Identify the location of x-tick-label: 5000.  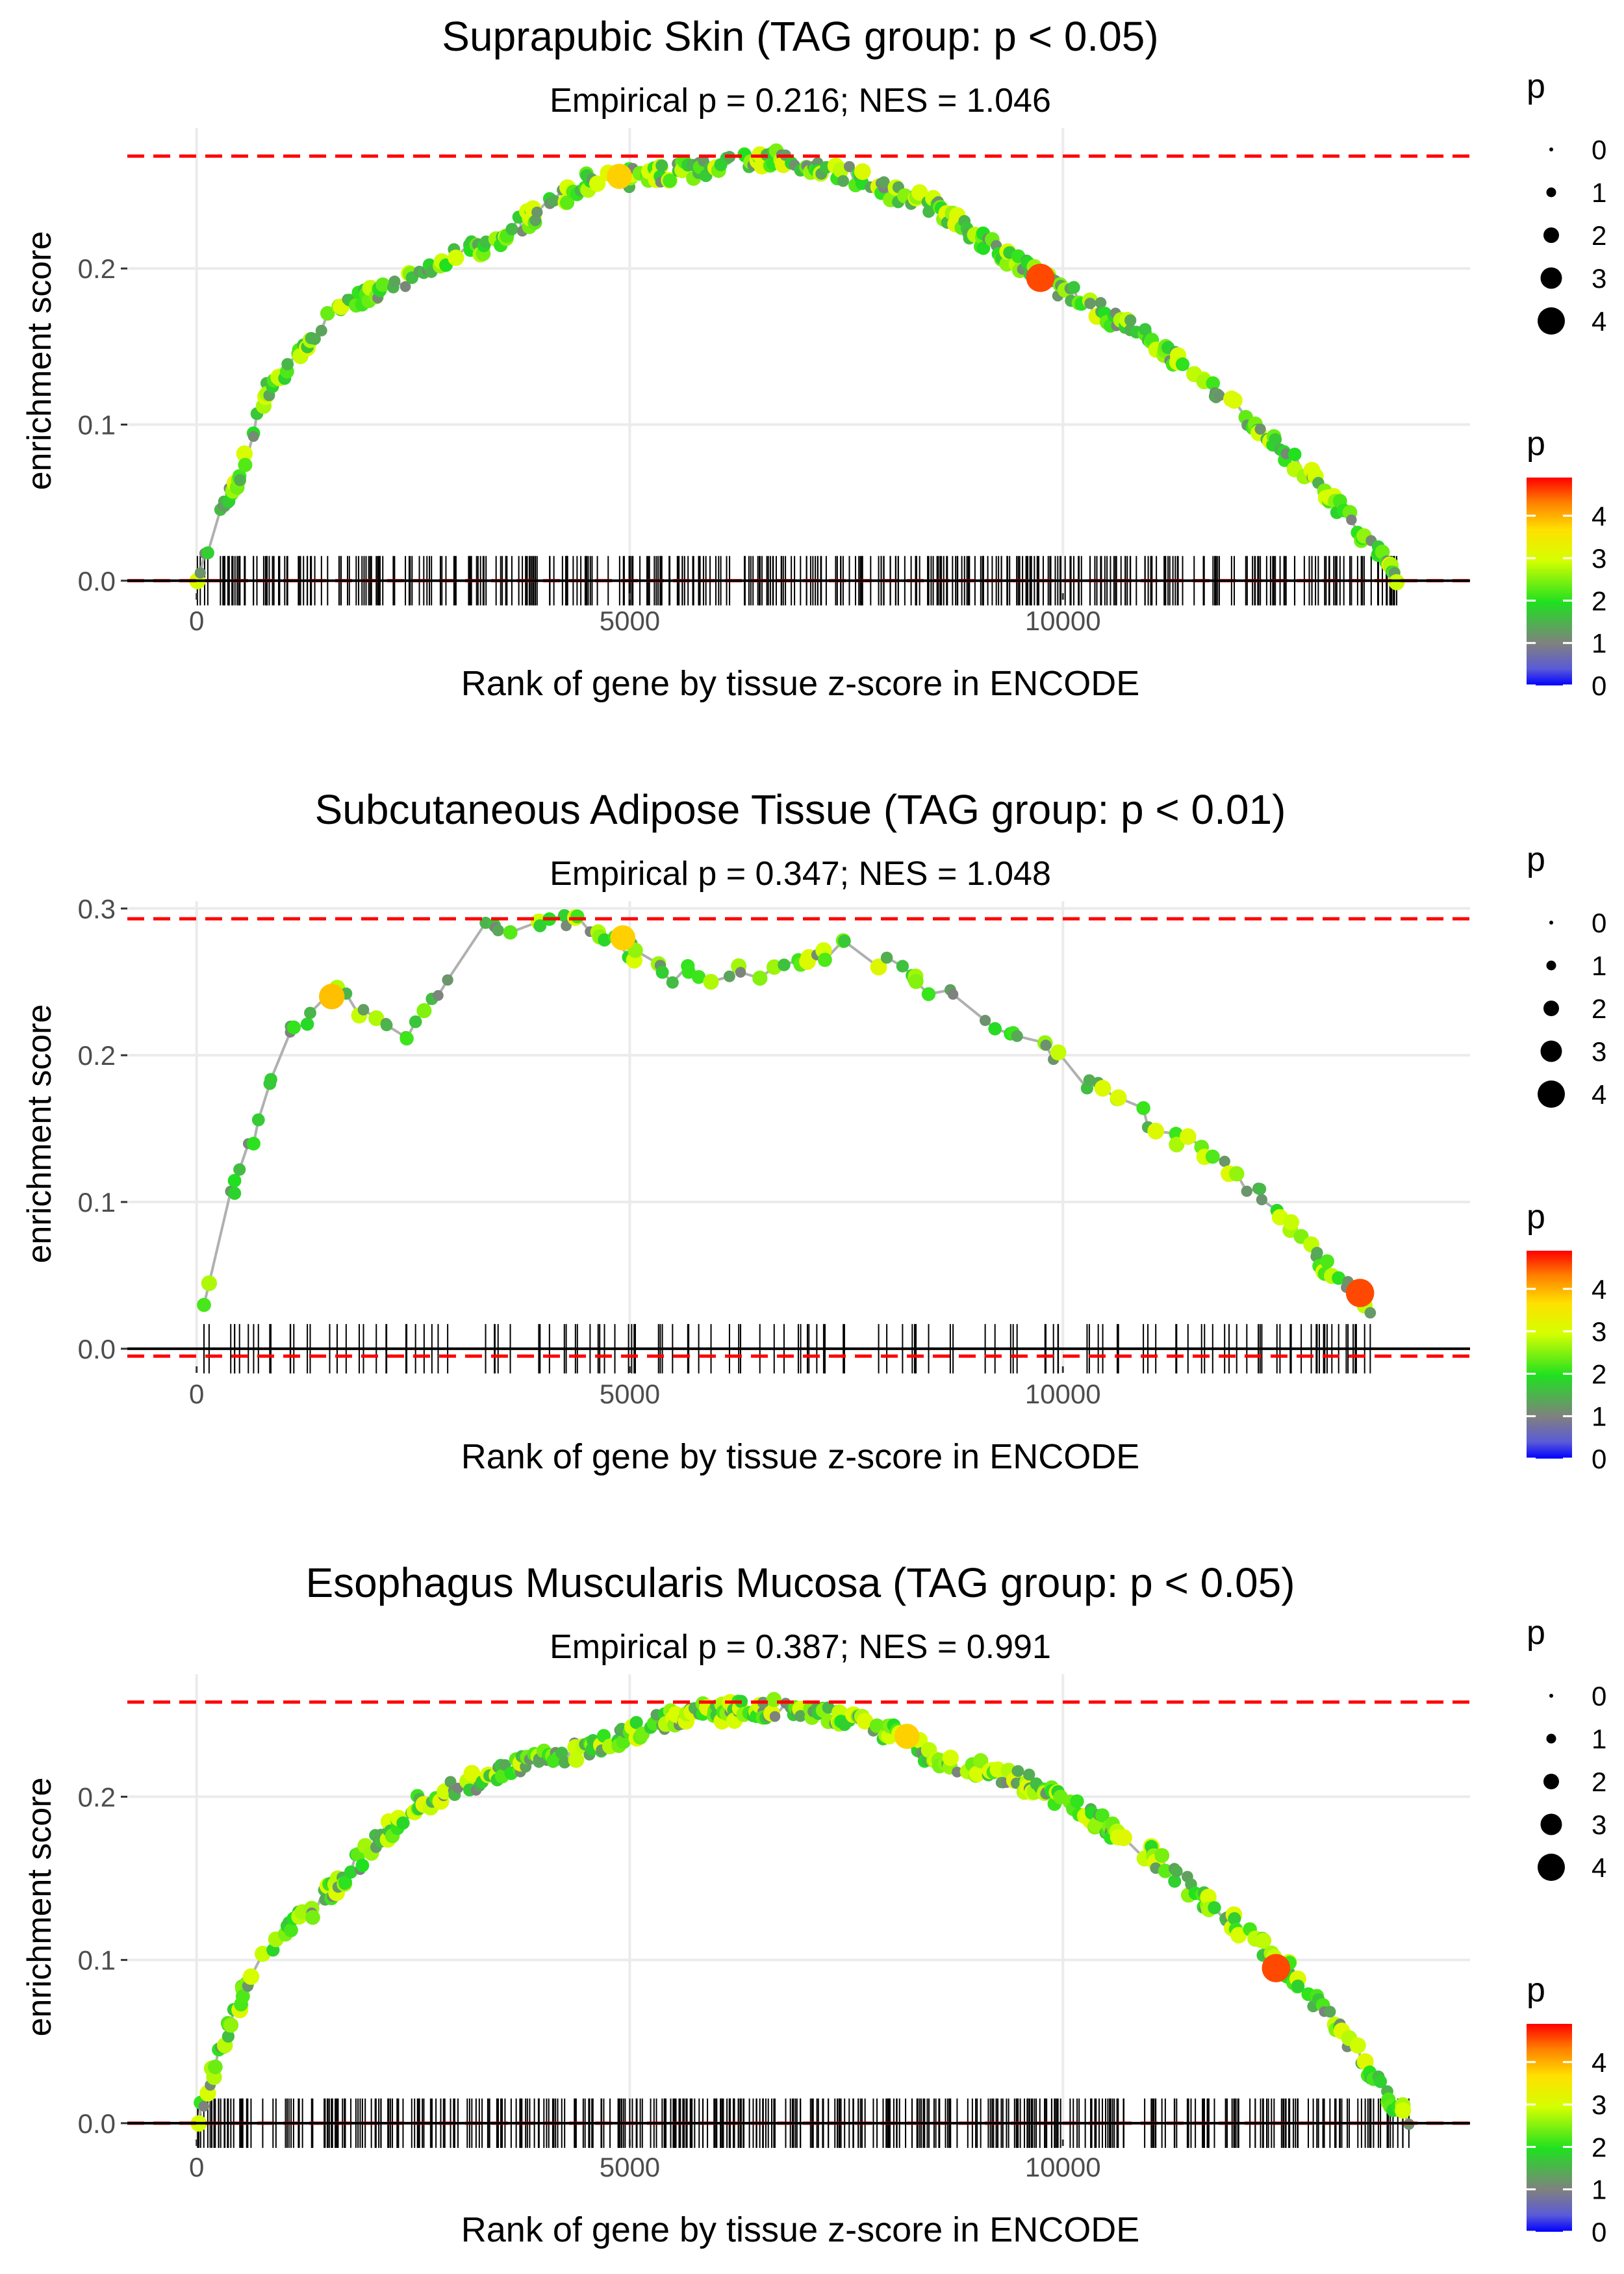
(630, 621).